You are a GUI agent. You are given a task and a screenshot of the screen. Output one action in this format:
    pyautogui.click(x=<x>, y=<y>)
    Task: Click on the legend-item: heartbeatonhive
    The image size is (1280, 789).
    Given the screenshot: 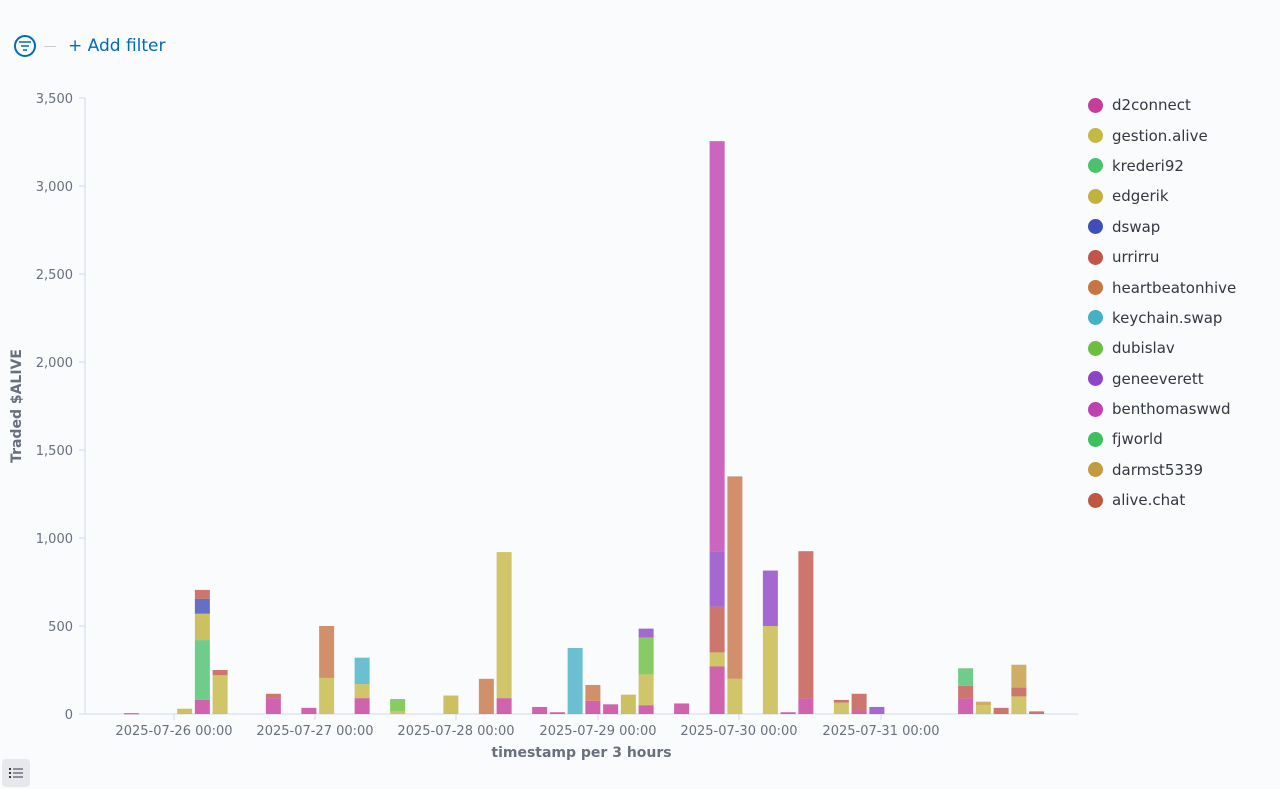 What is the action you would take?
    pyautogui.click(x=1162, y=287)
    